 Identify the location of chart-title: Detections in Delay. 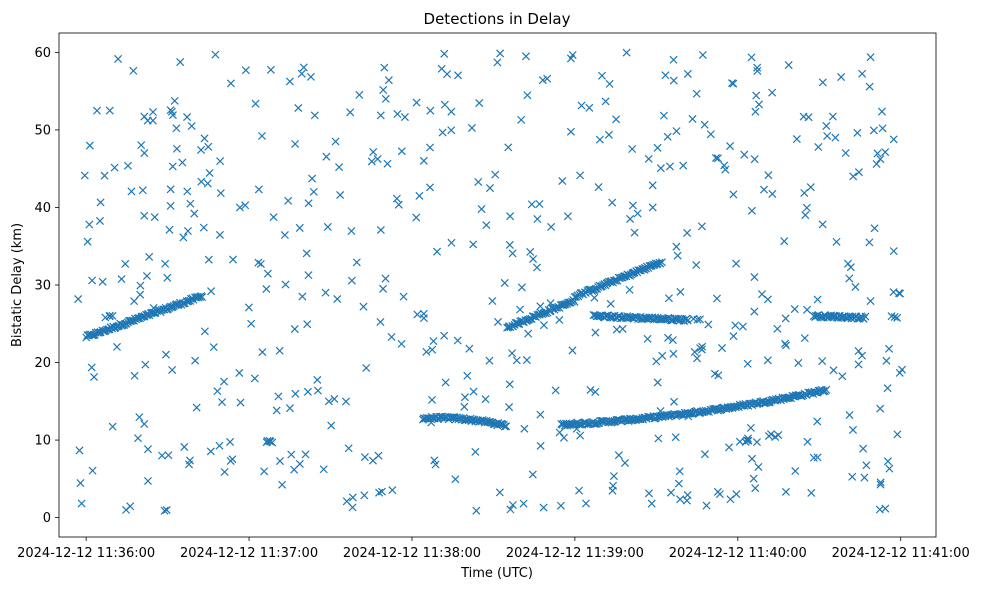
(497, 19).